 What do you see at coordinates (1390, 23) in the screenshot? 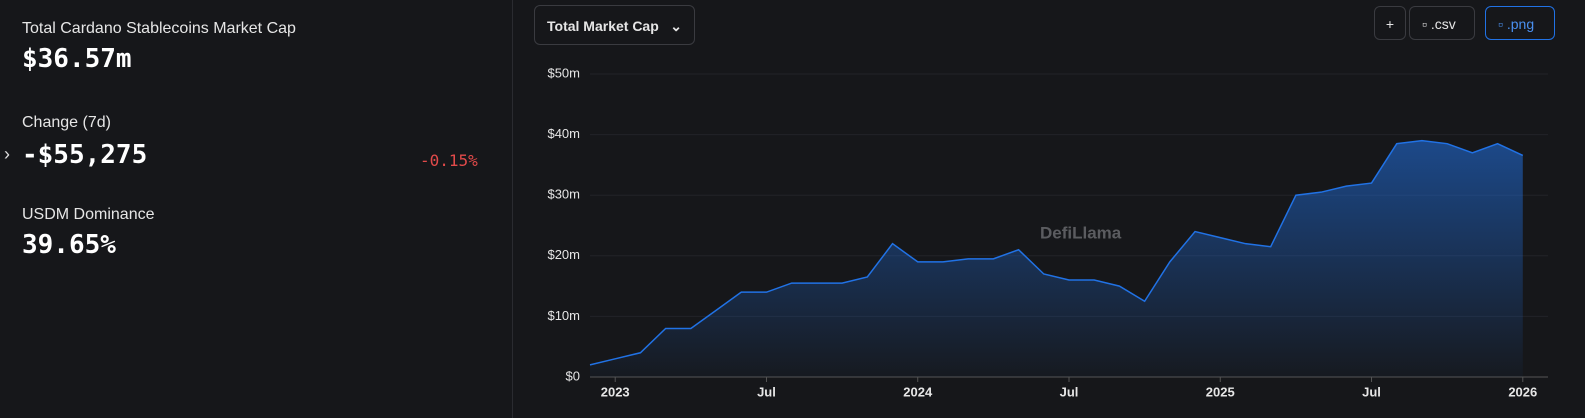
I see `add-button: +` at bounding box center [1390, 23].